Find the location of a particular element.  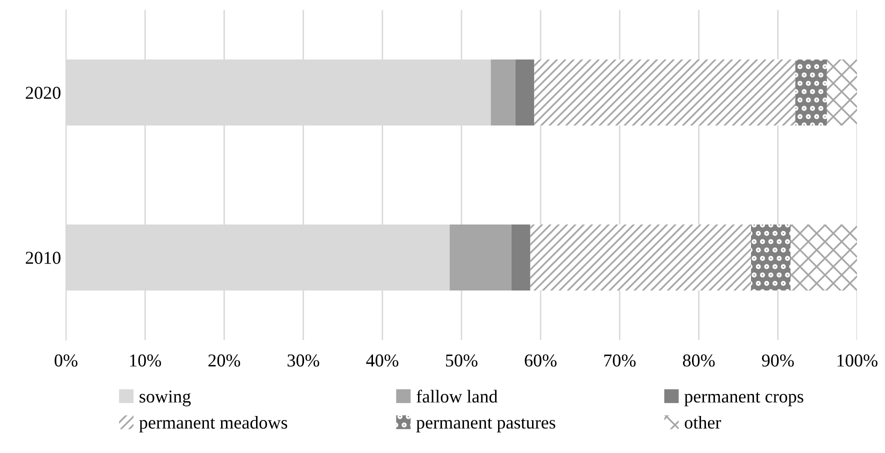

legend-label: permanent pastures is located at coordinates (486, 425).